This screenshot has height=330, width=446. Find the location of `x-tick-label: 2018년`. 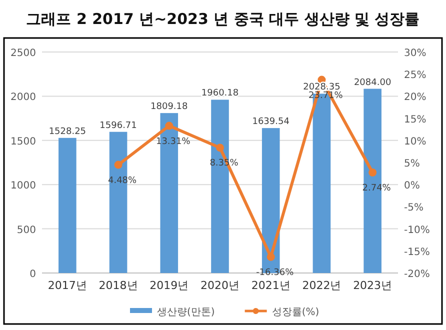

x-tick-label: 2018년 is located at coordinates (118, 285).